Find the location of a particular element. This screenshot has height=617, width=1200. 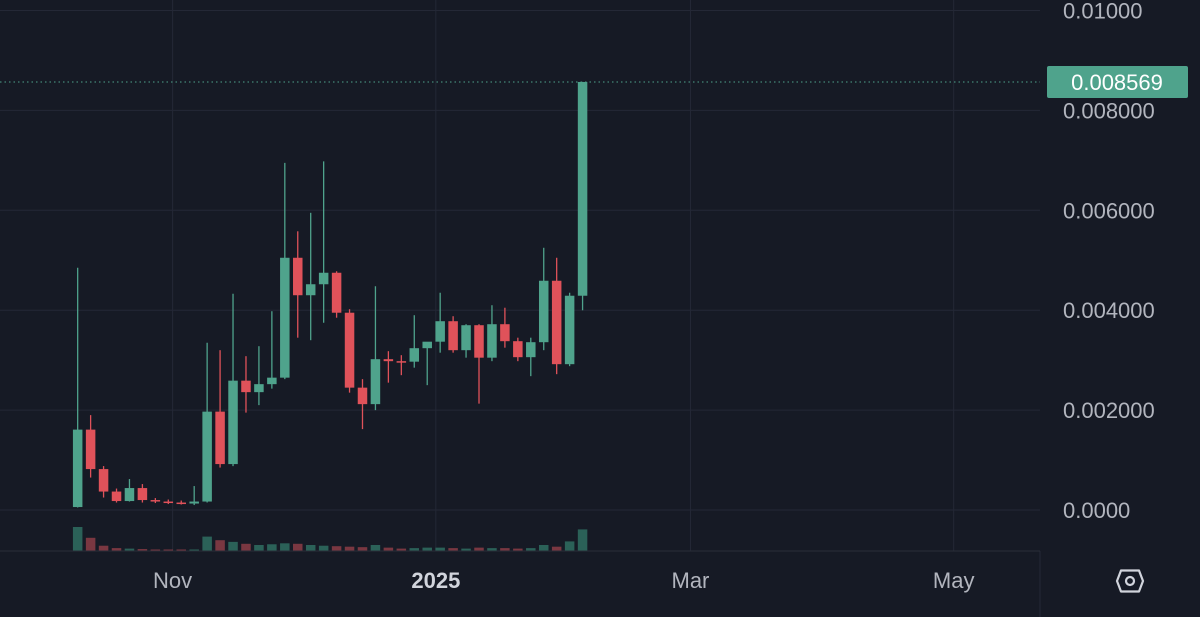

x-tick-label: 2025 is located at coordinates (435, 580).